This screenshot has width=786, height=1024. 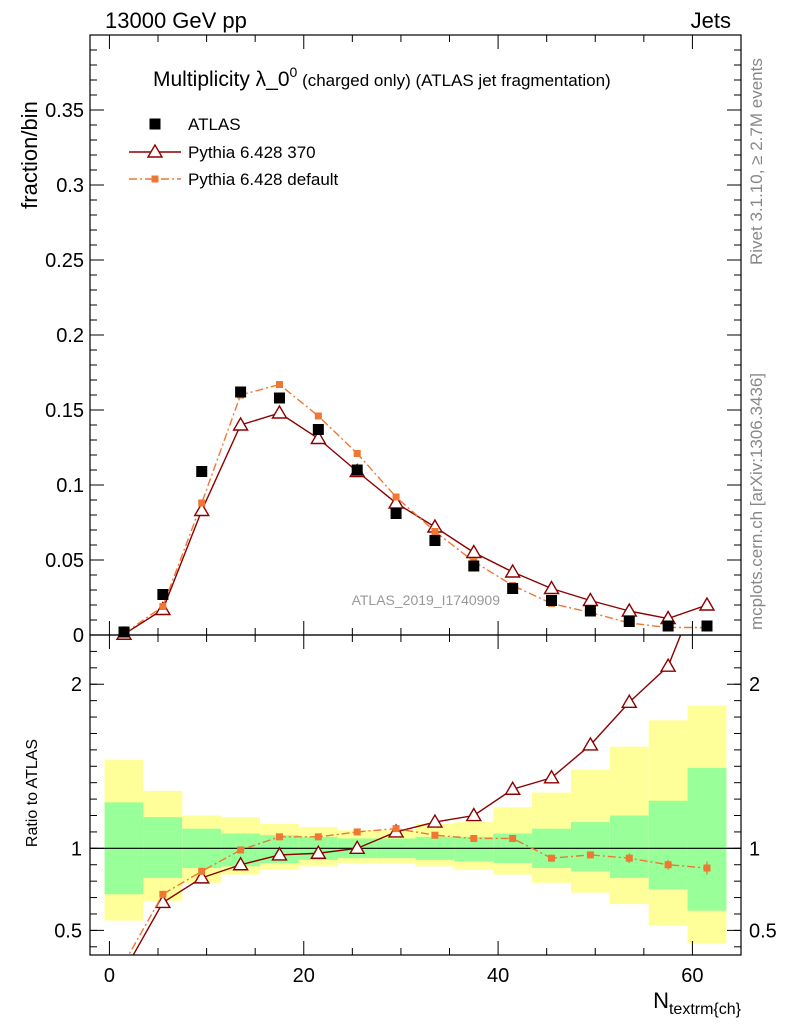 What do you see at coordinates (426, 600) in the screenshot?
I see `watermark: ATLAS_2019_I1740909` at bounding box center [426, 600].